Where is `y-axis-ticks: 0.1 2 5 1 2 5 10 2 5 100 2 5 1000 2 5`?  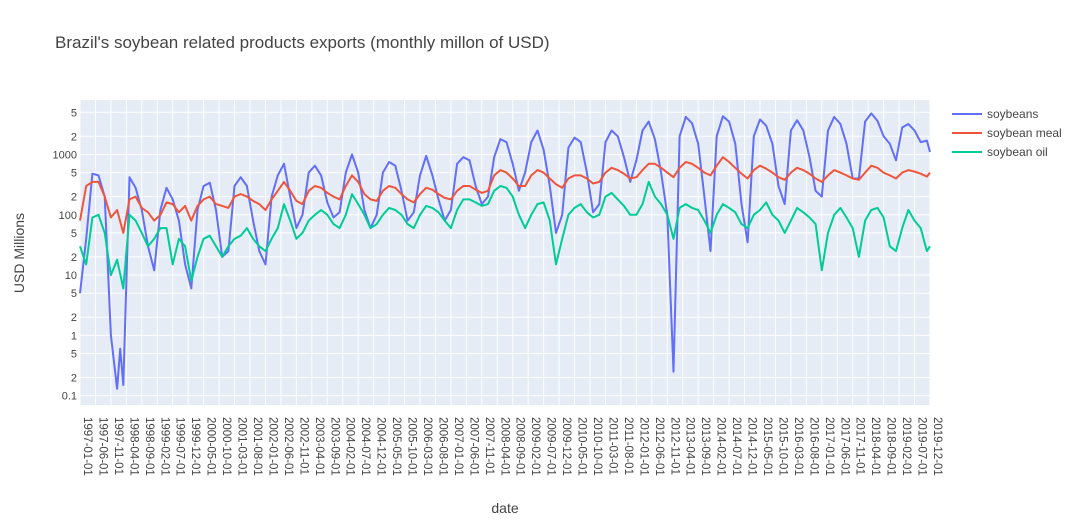
y-axis-ticks: 0.1 2 5 1 2 5 10 2 5 100 2 5 1000 2 5 is located at coordinates (65, 254).